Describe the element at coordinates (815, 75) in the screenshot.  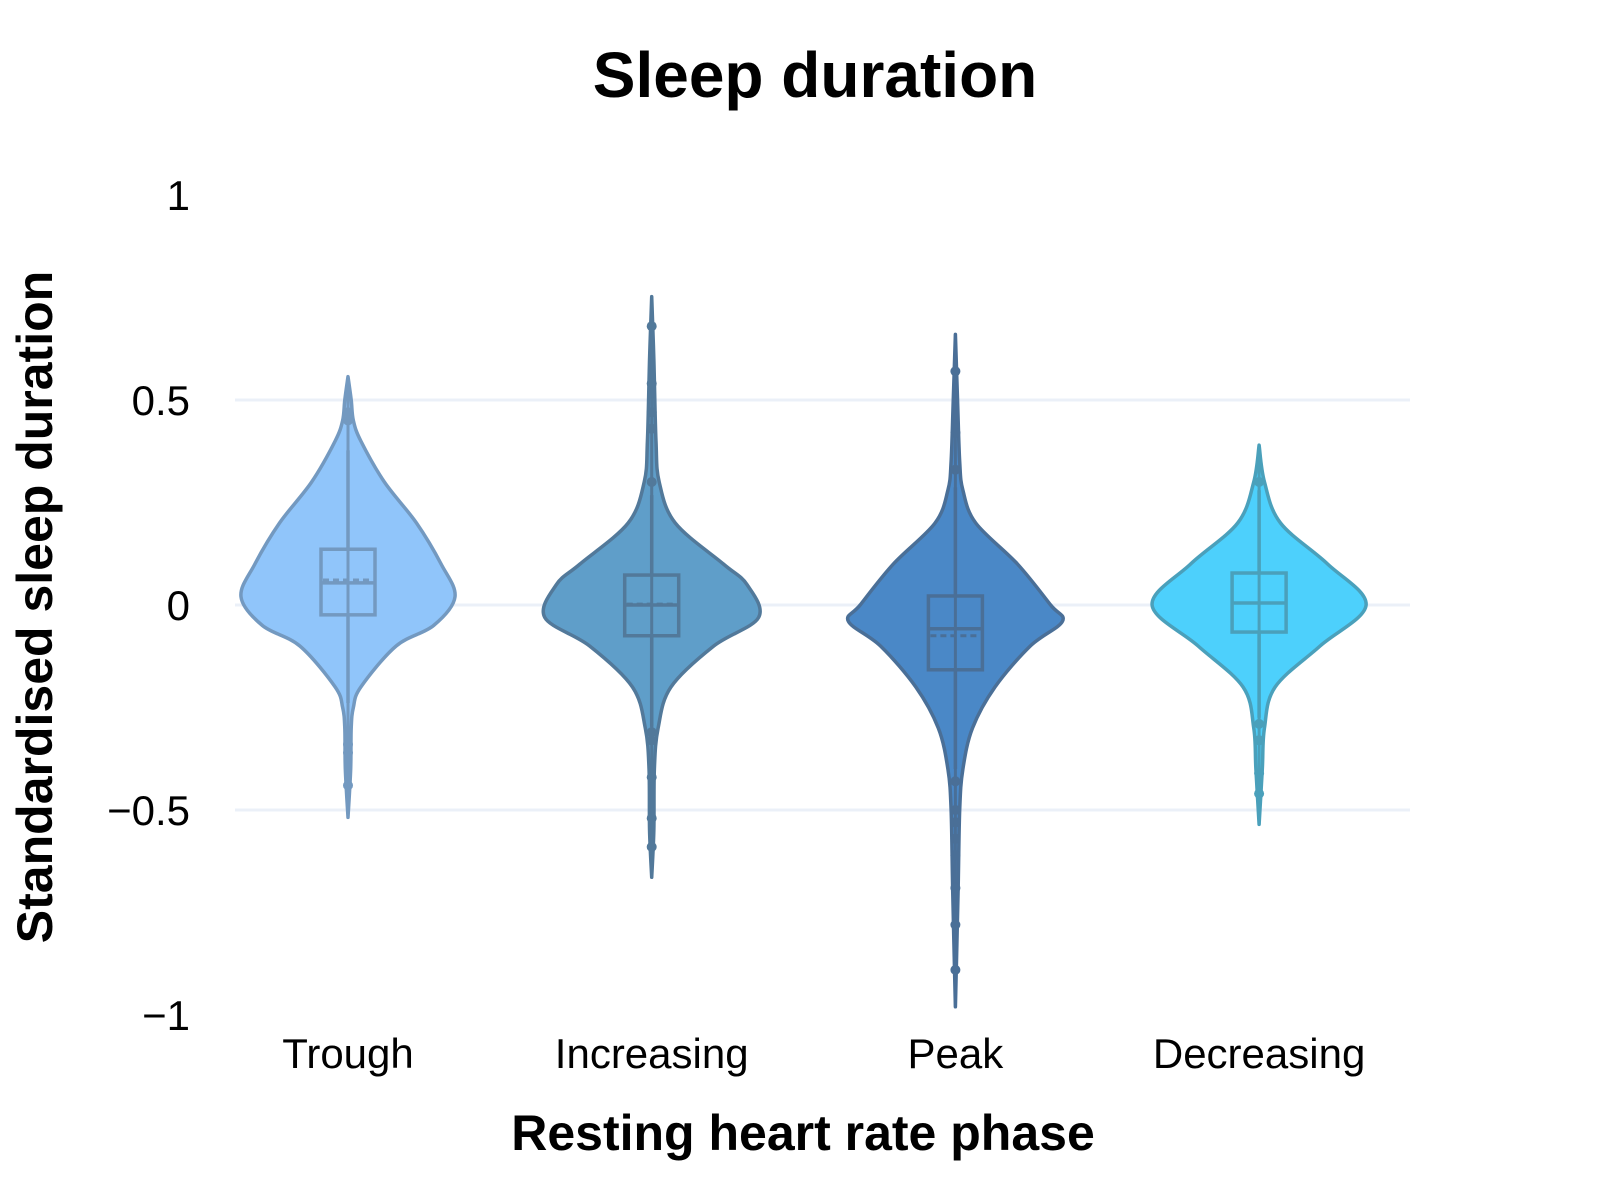
I see `chart-title: Sleep duration` at that location.